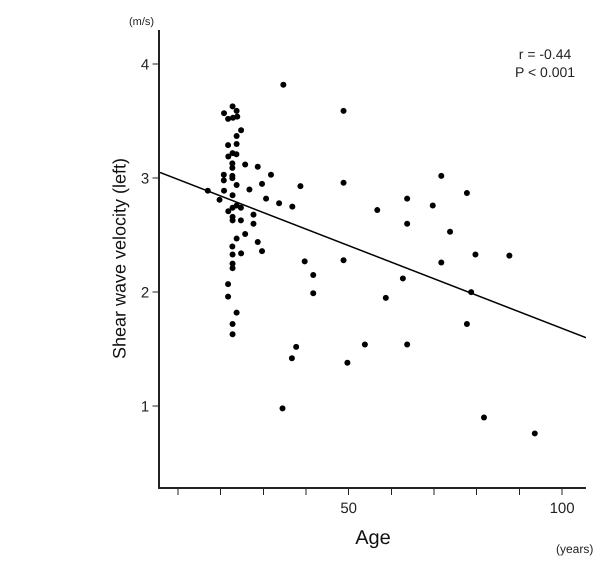 The width and height of the screenshot is (600, 580). Describe the element at coordinates (120, 259) in the screenshot. I see `y-axis-title: Shear wave velocity (left)` at that location.